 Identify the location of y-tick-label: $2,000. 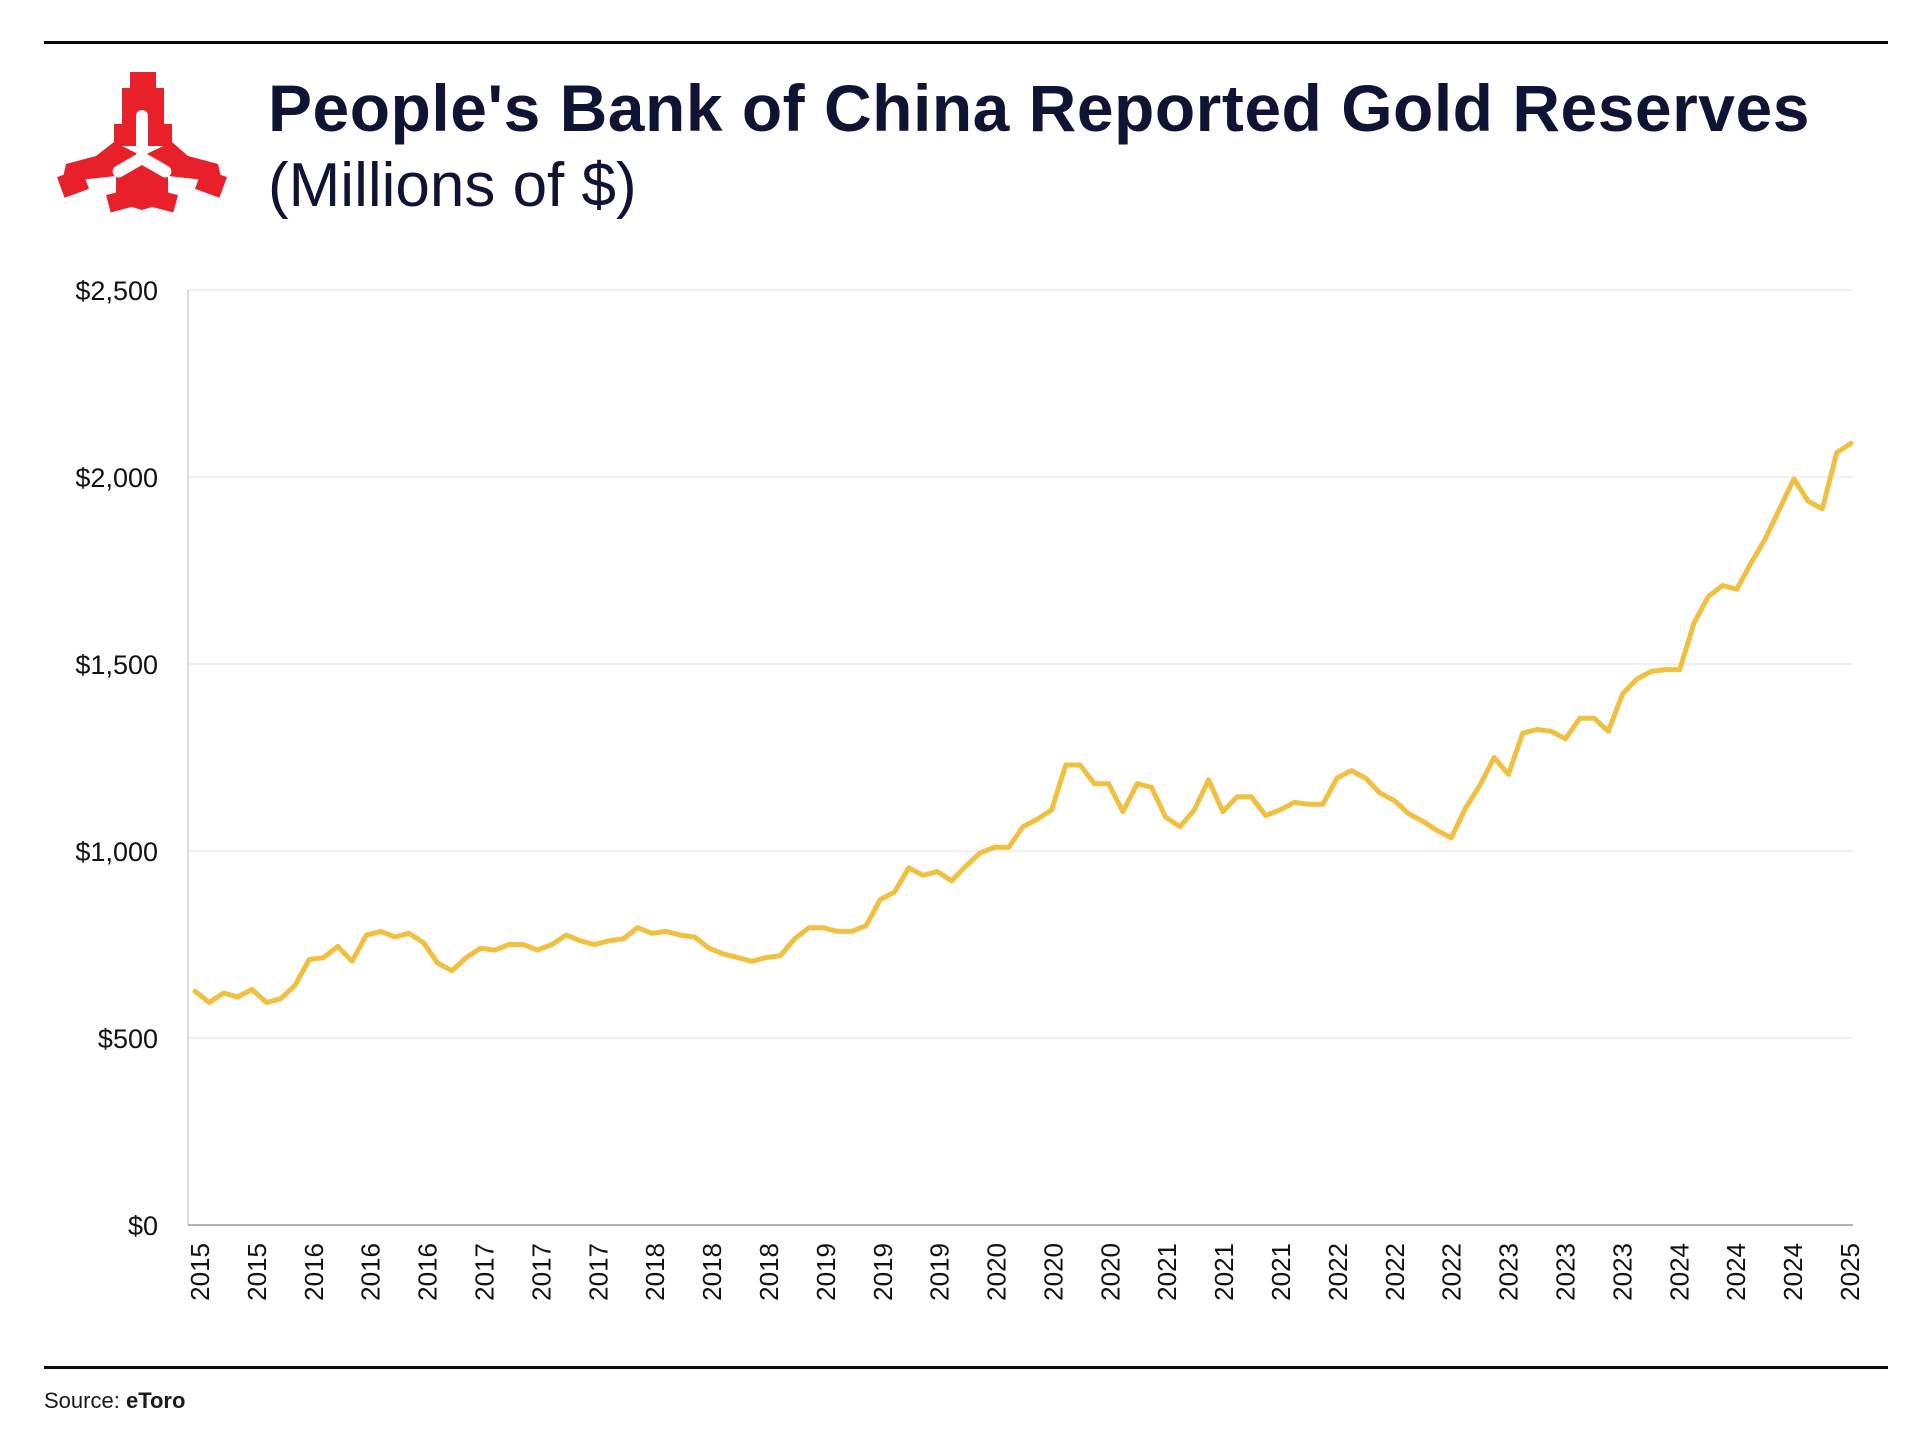
(116, 478).